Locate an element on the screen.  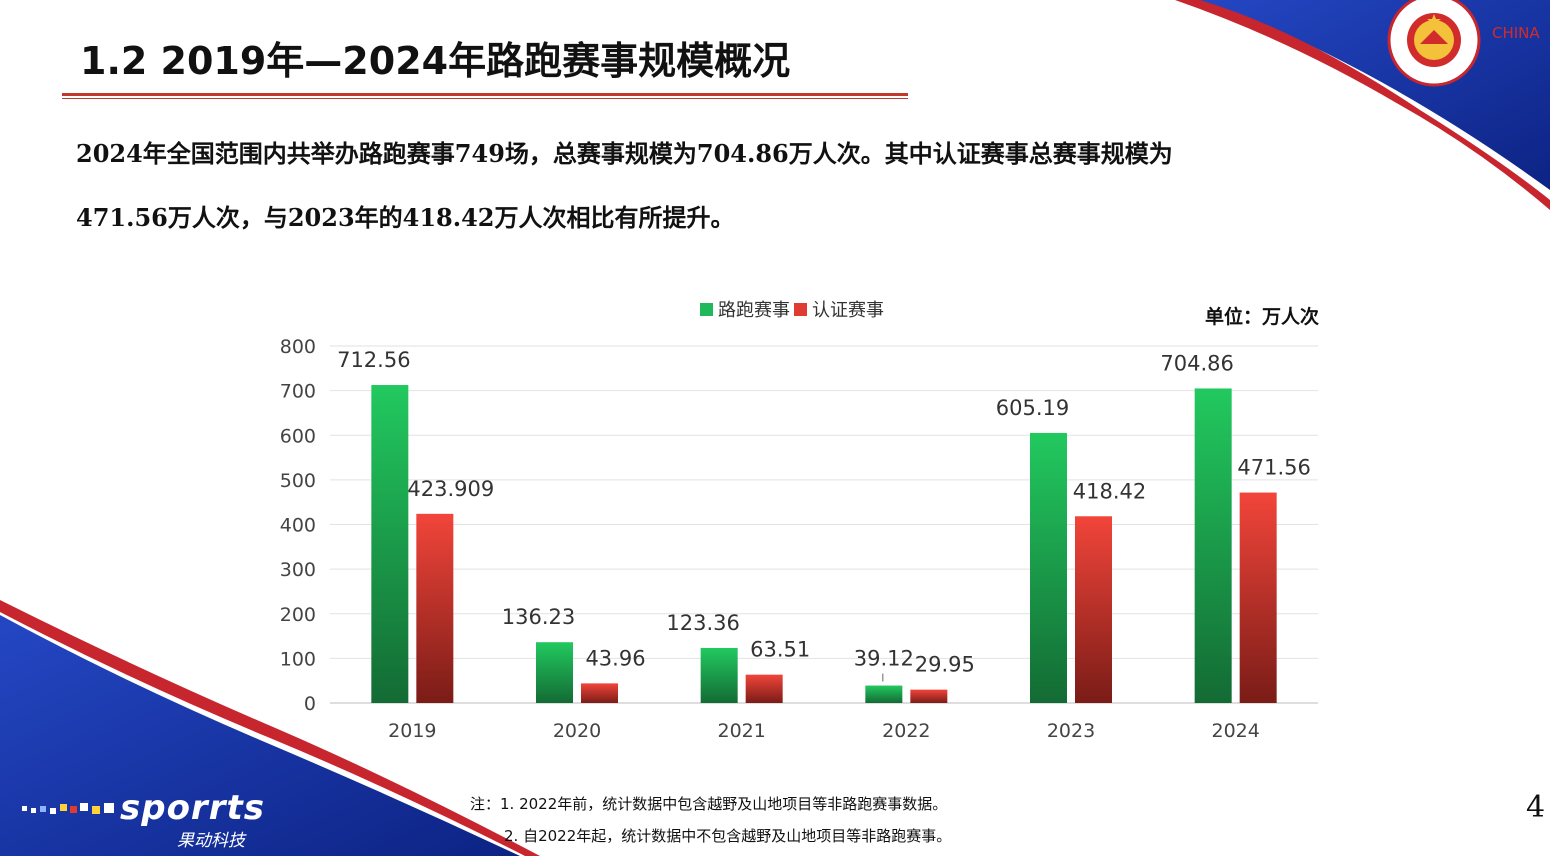
y-axis-ticks: 0 100 200 300 400 500 600 700 800 is located at coordinates (298, 525).